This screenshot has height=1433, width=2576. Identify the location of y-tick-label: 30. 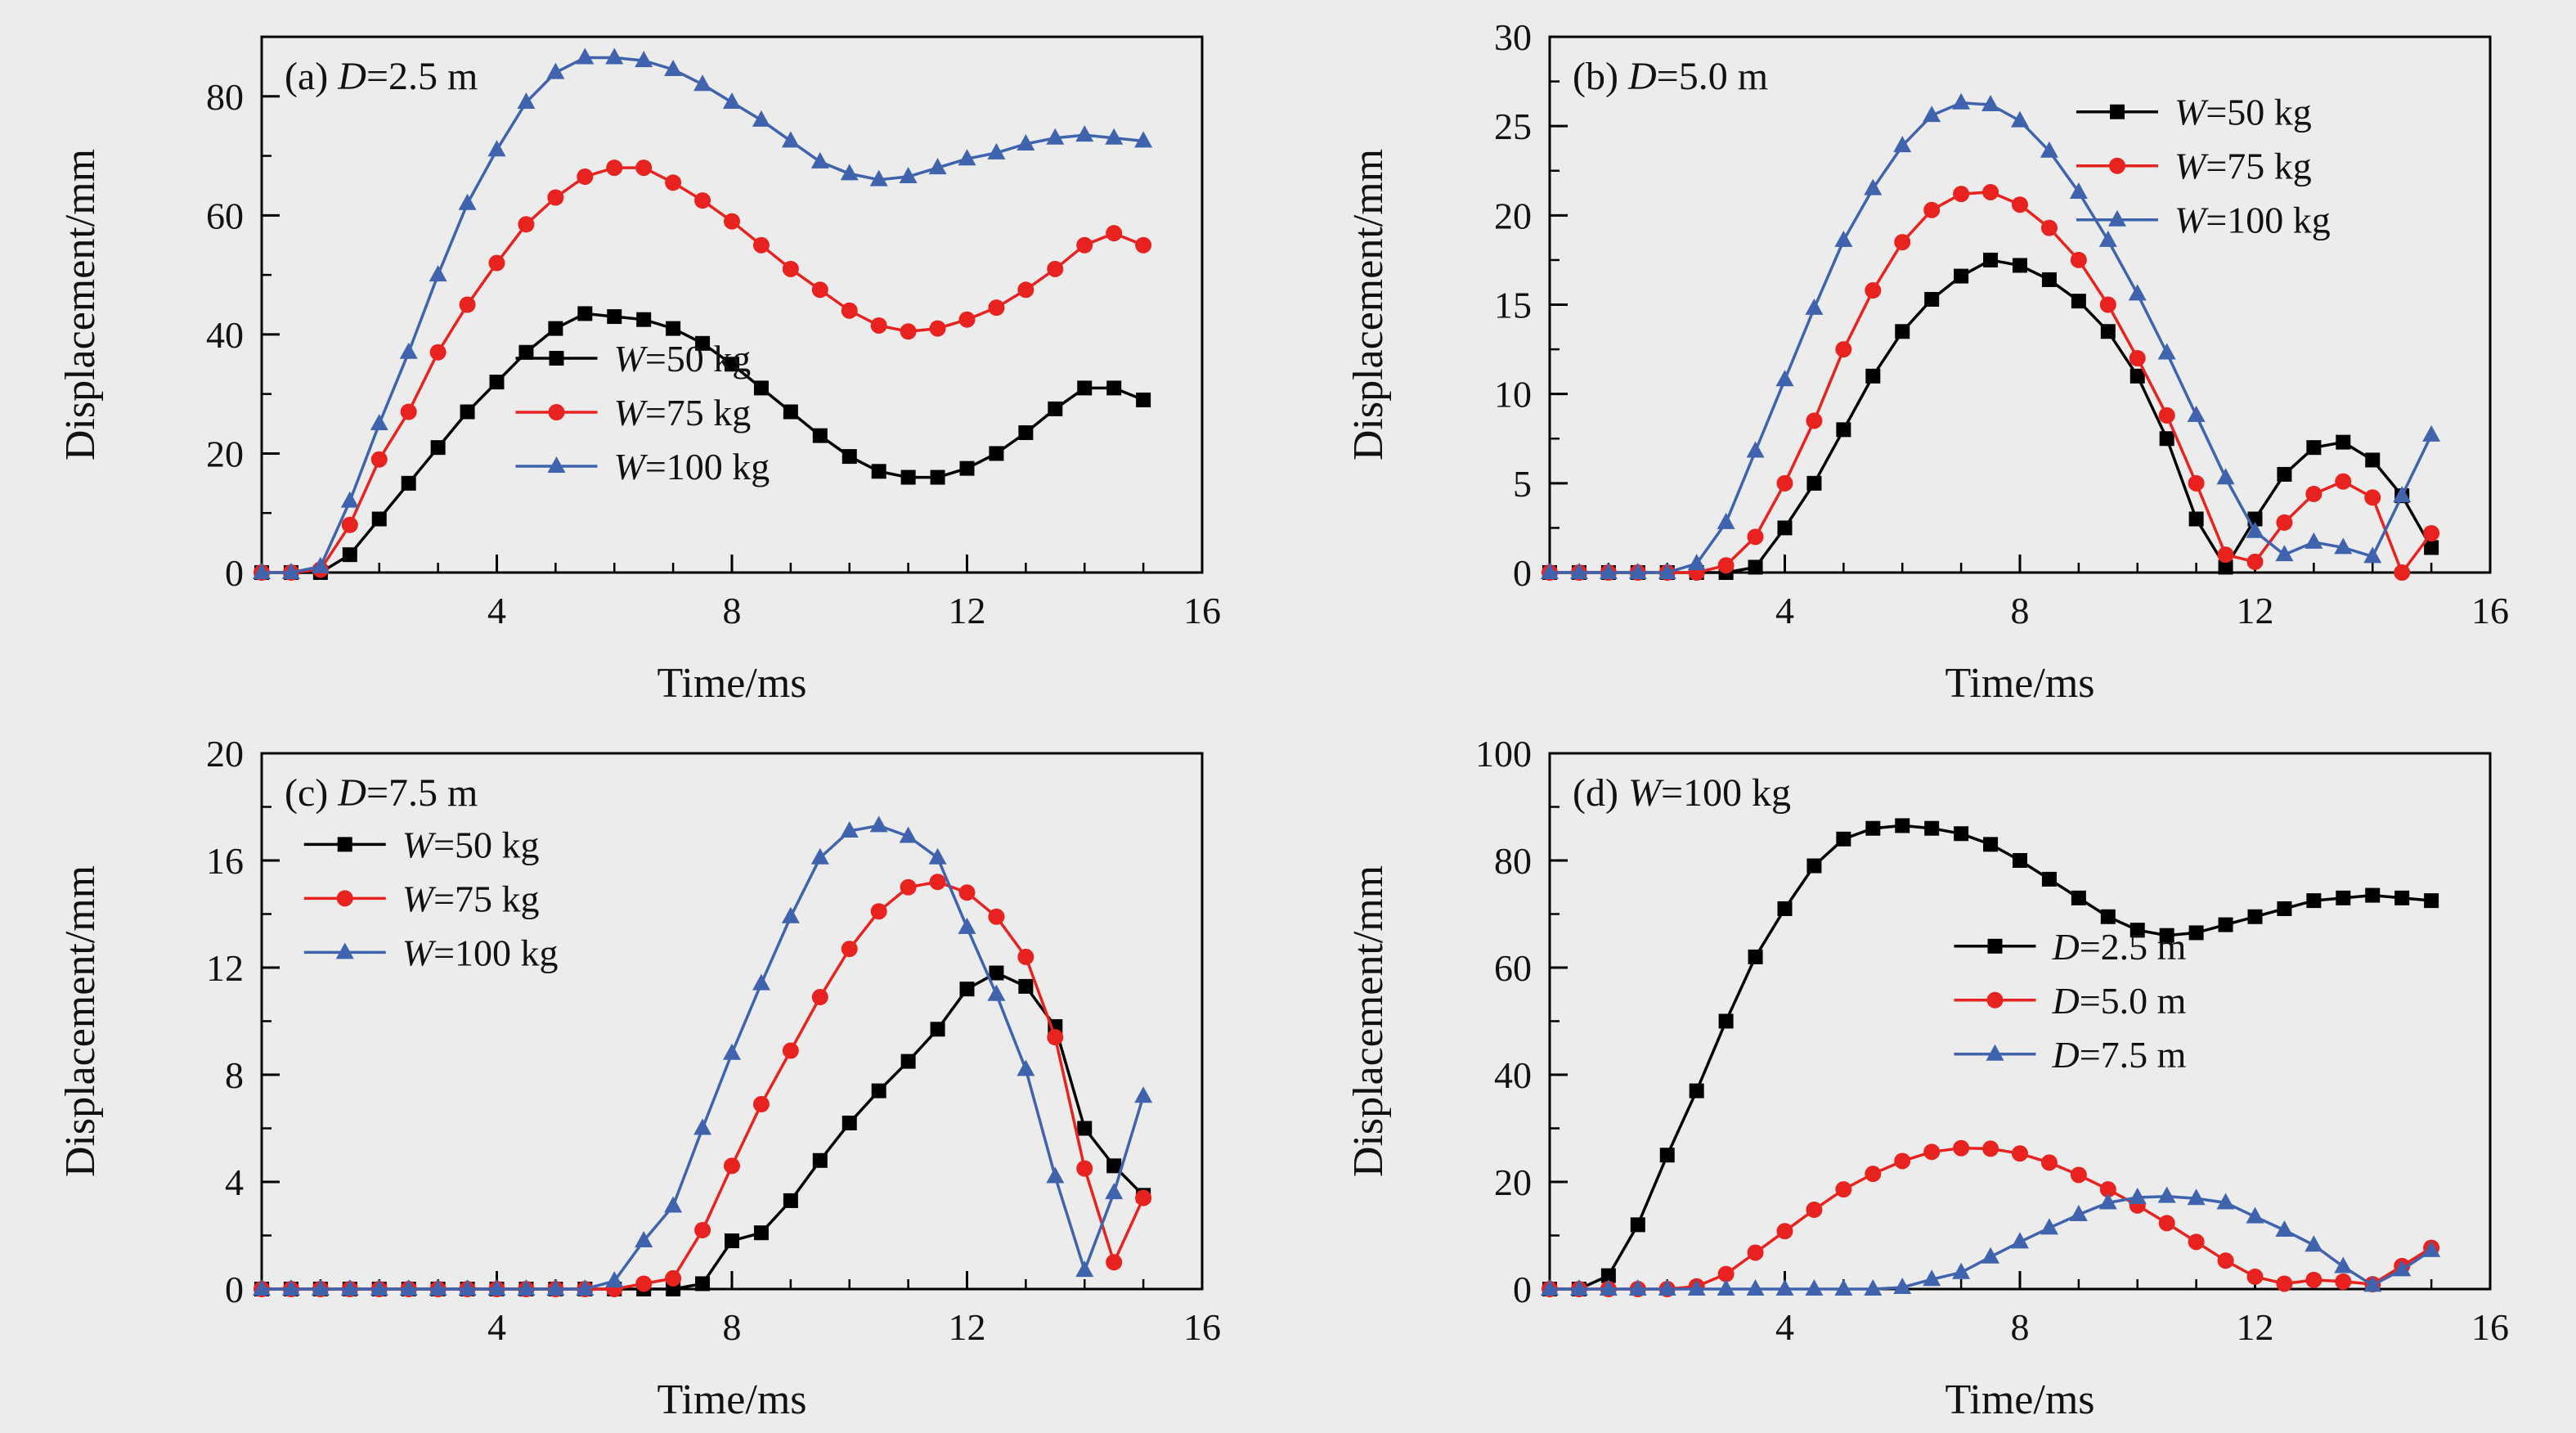
(1513, 37).